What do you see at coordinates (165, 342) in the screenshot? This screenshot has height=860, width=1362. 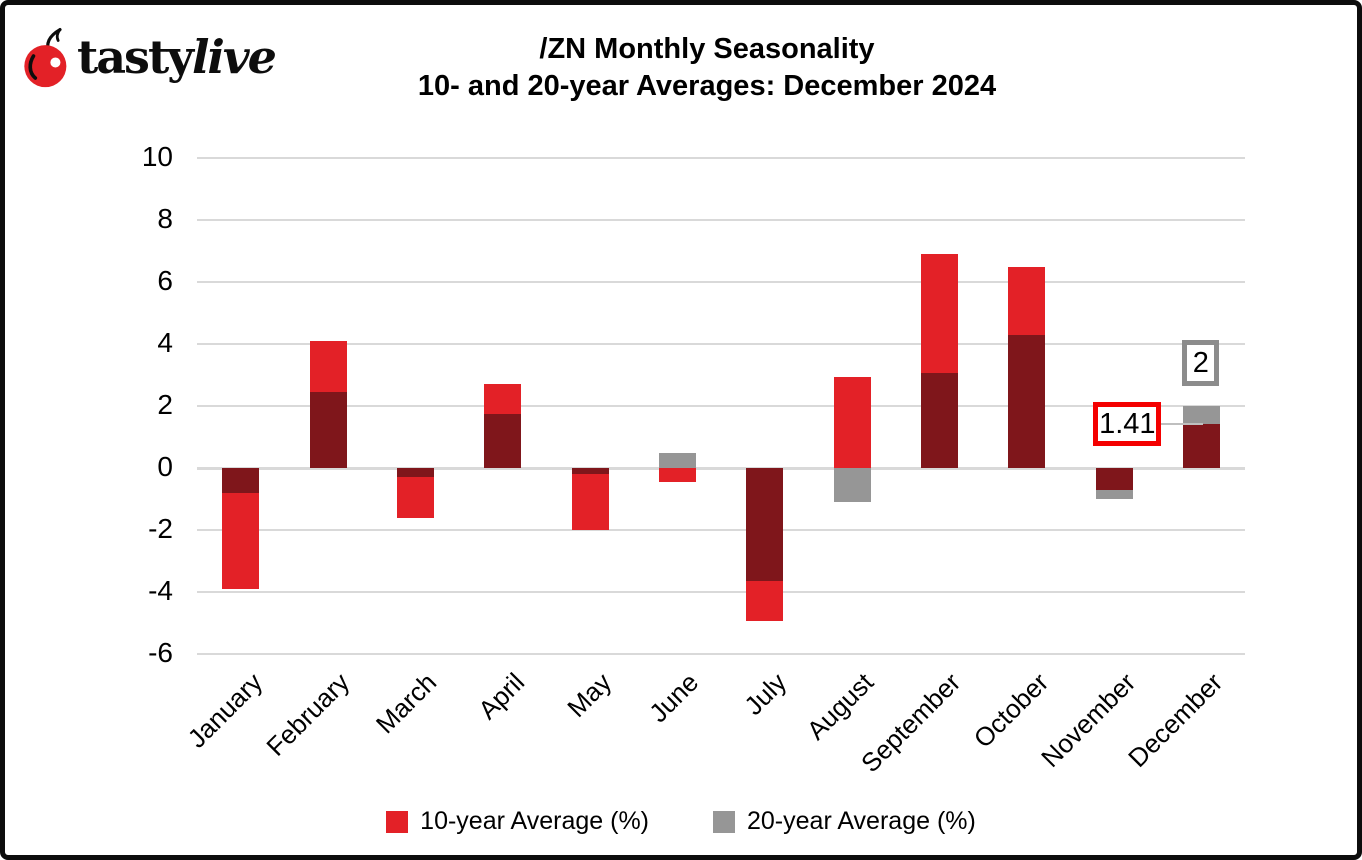 I see `y-axis-tick-4: 4` at bounding box center [165, 342].